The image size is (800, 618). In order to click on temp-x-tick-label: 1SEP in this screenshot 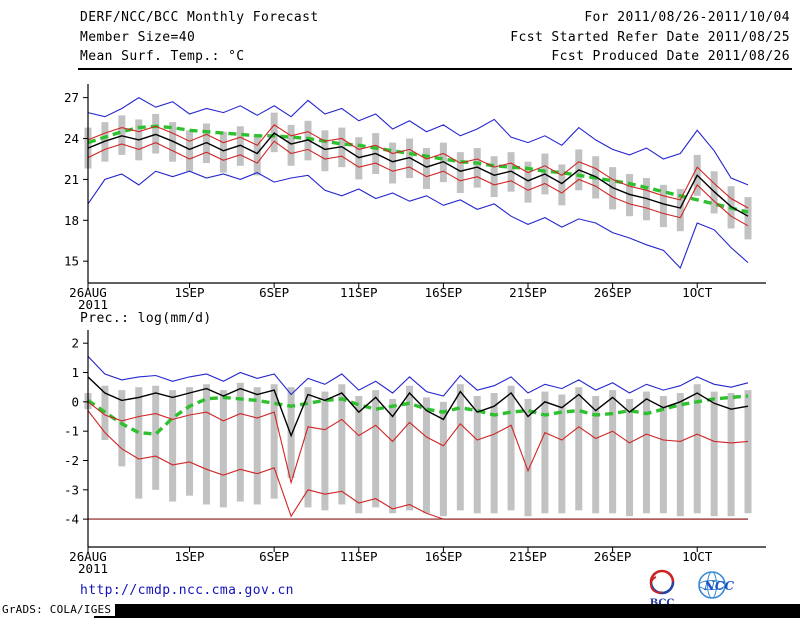, I will do `click(189, 292)`.